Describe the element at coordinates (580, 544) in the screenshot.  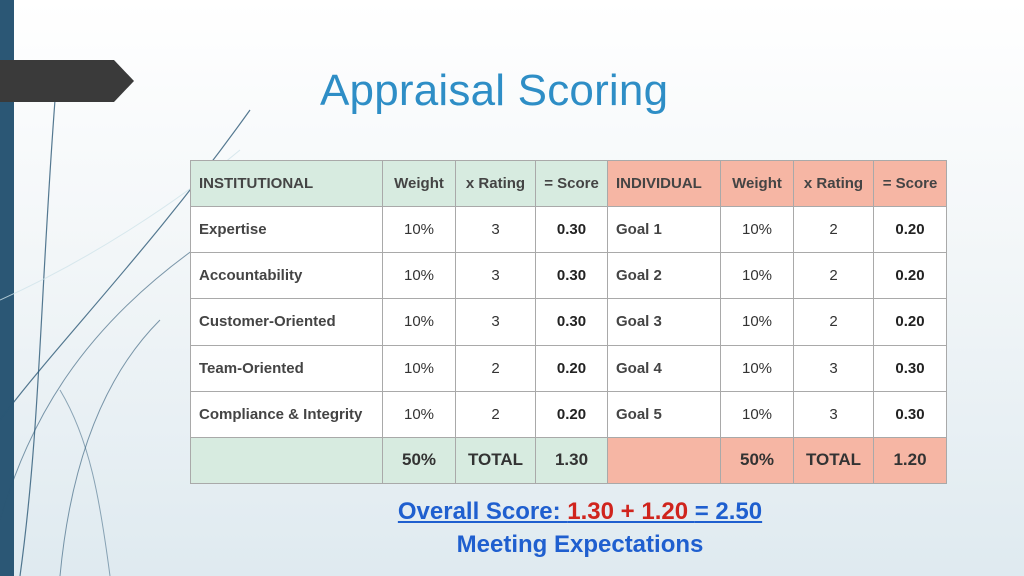
I see `rating-text: Meeting Expectations` at that location.